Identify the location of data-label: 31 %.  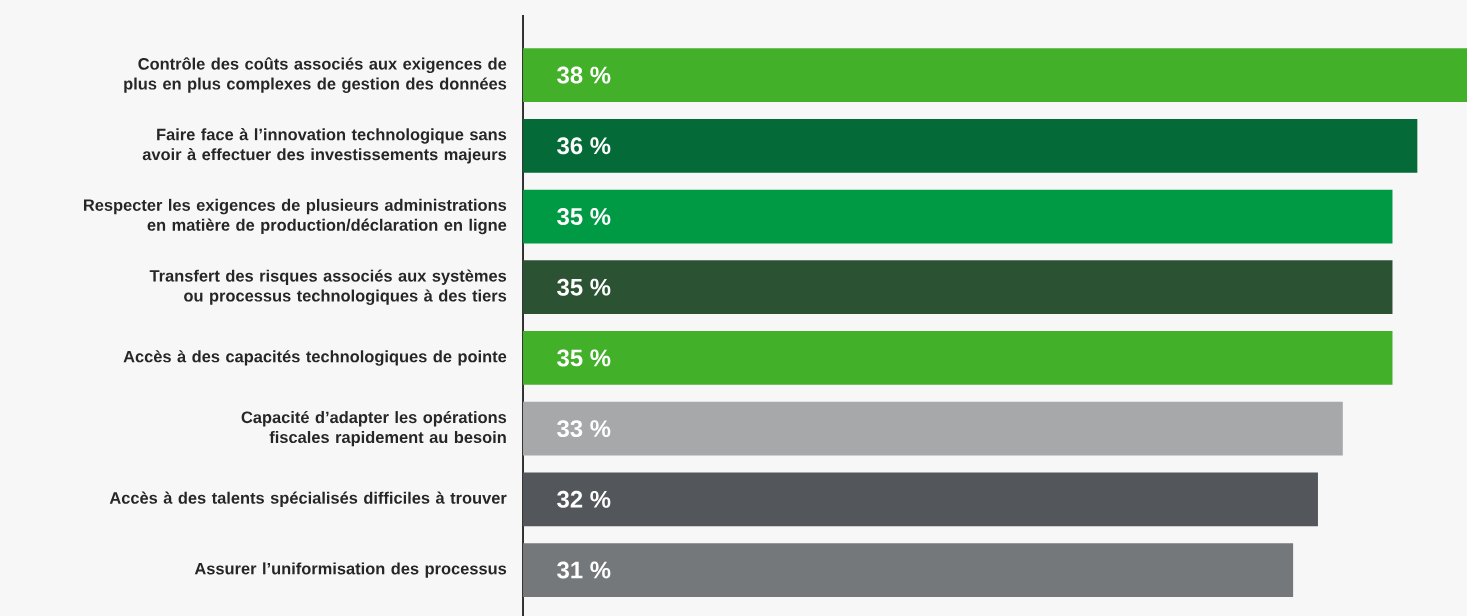
(584, 570).